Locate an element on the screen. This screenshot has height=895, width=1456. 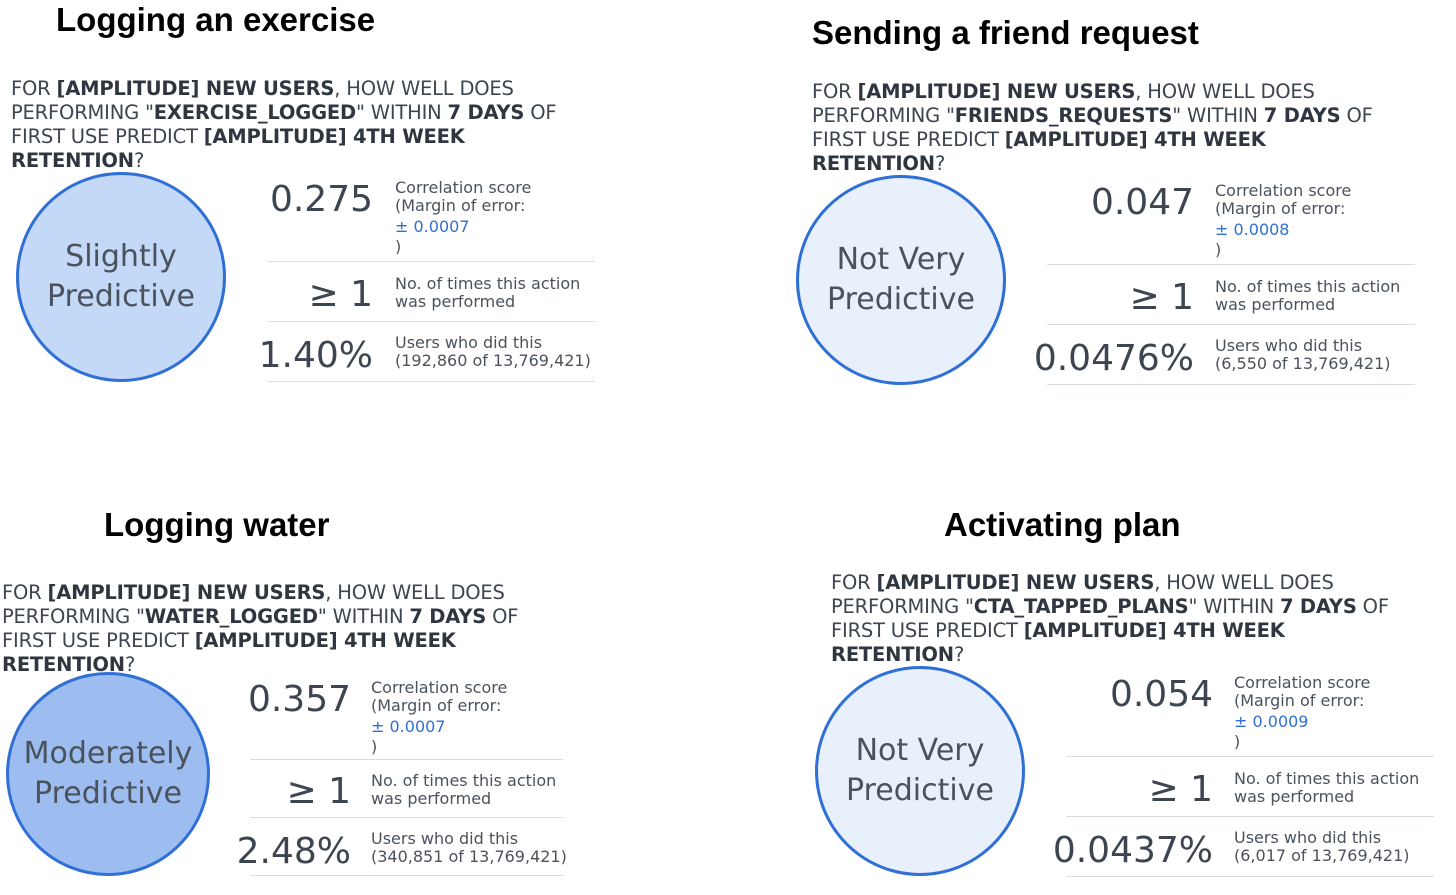
users-label: Users who did this (6,017 of 13,769,421) is located at coordinates (1322, 846).